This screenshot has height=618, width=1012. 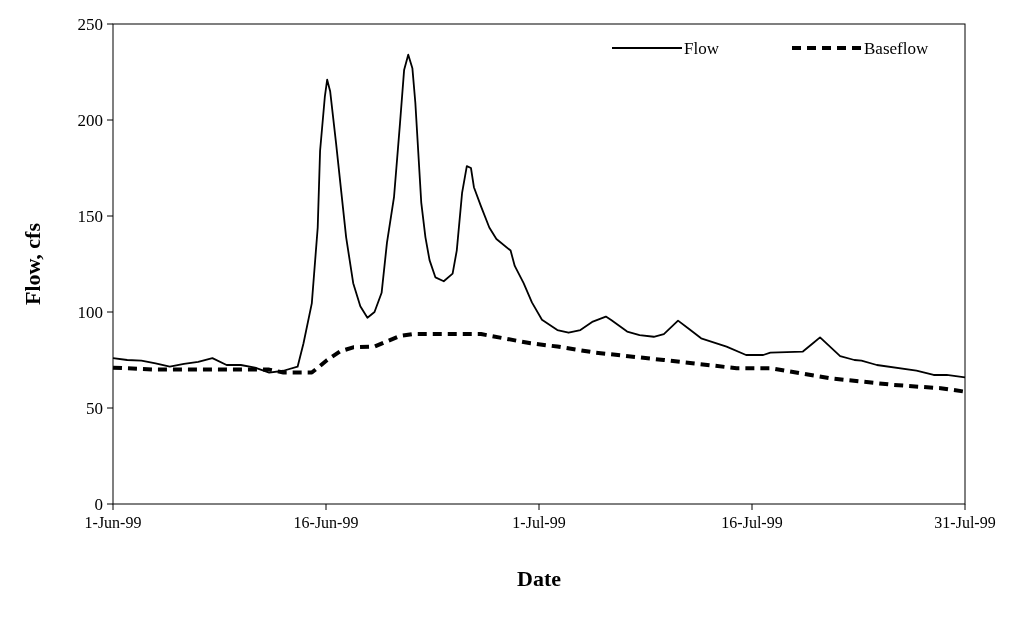 I want to click on x-tick-label: 16-Jun-99, so click(x=326, y=522).